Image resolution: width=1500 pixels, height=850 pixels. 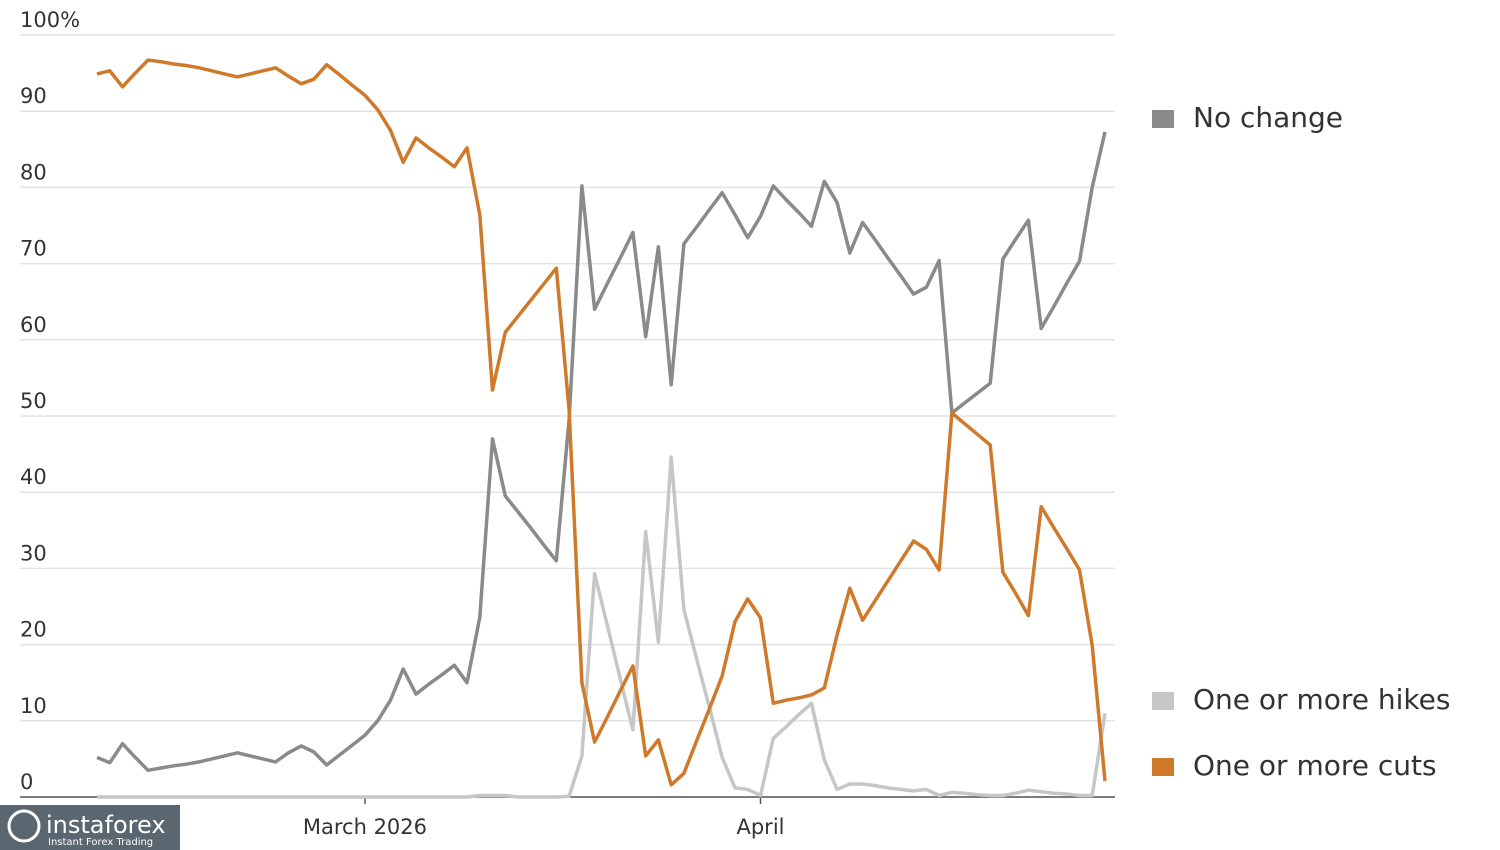 What do you see at coordinates (33, 249) in the screenshot?
I see `y-tick-label: 70` at bounding box center [33, 249].